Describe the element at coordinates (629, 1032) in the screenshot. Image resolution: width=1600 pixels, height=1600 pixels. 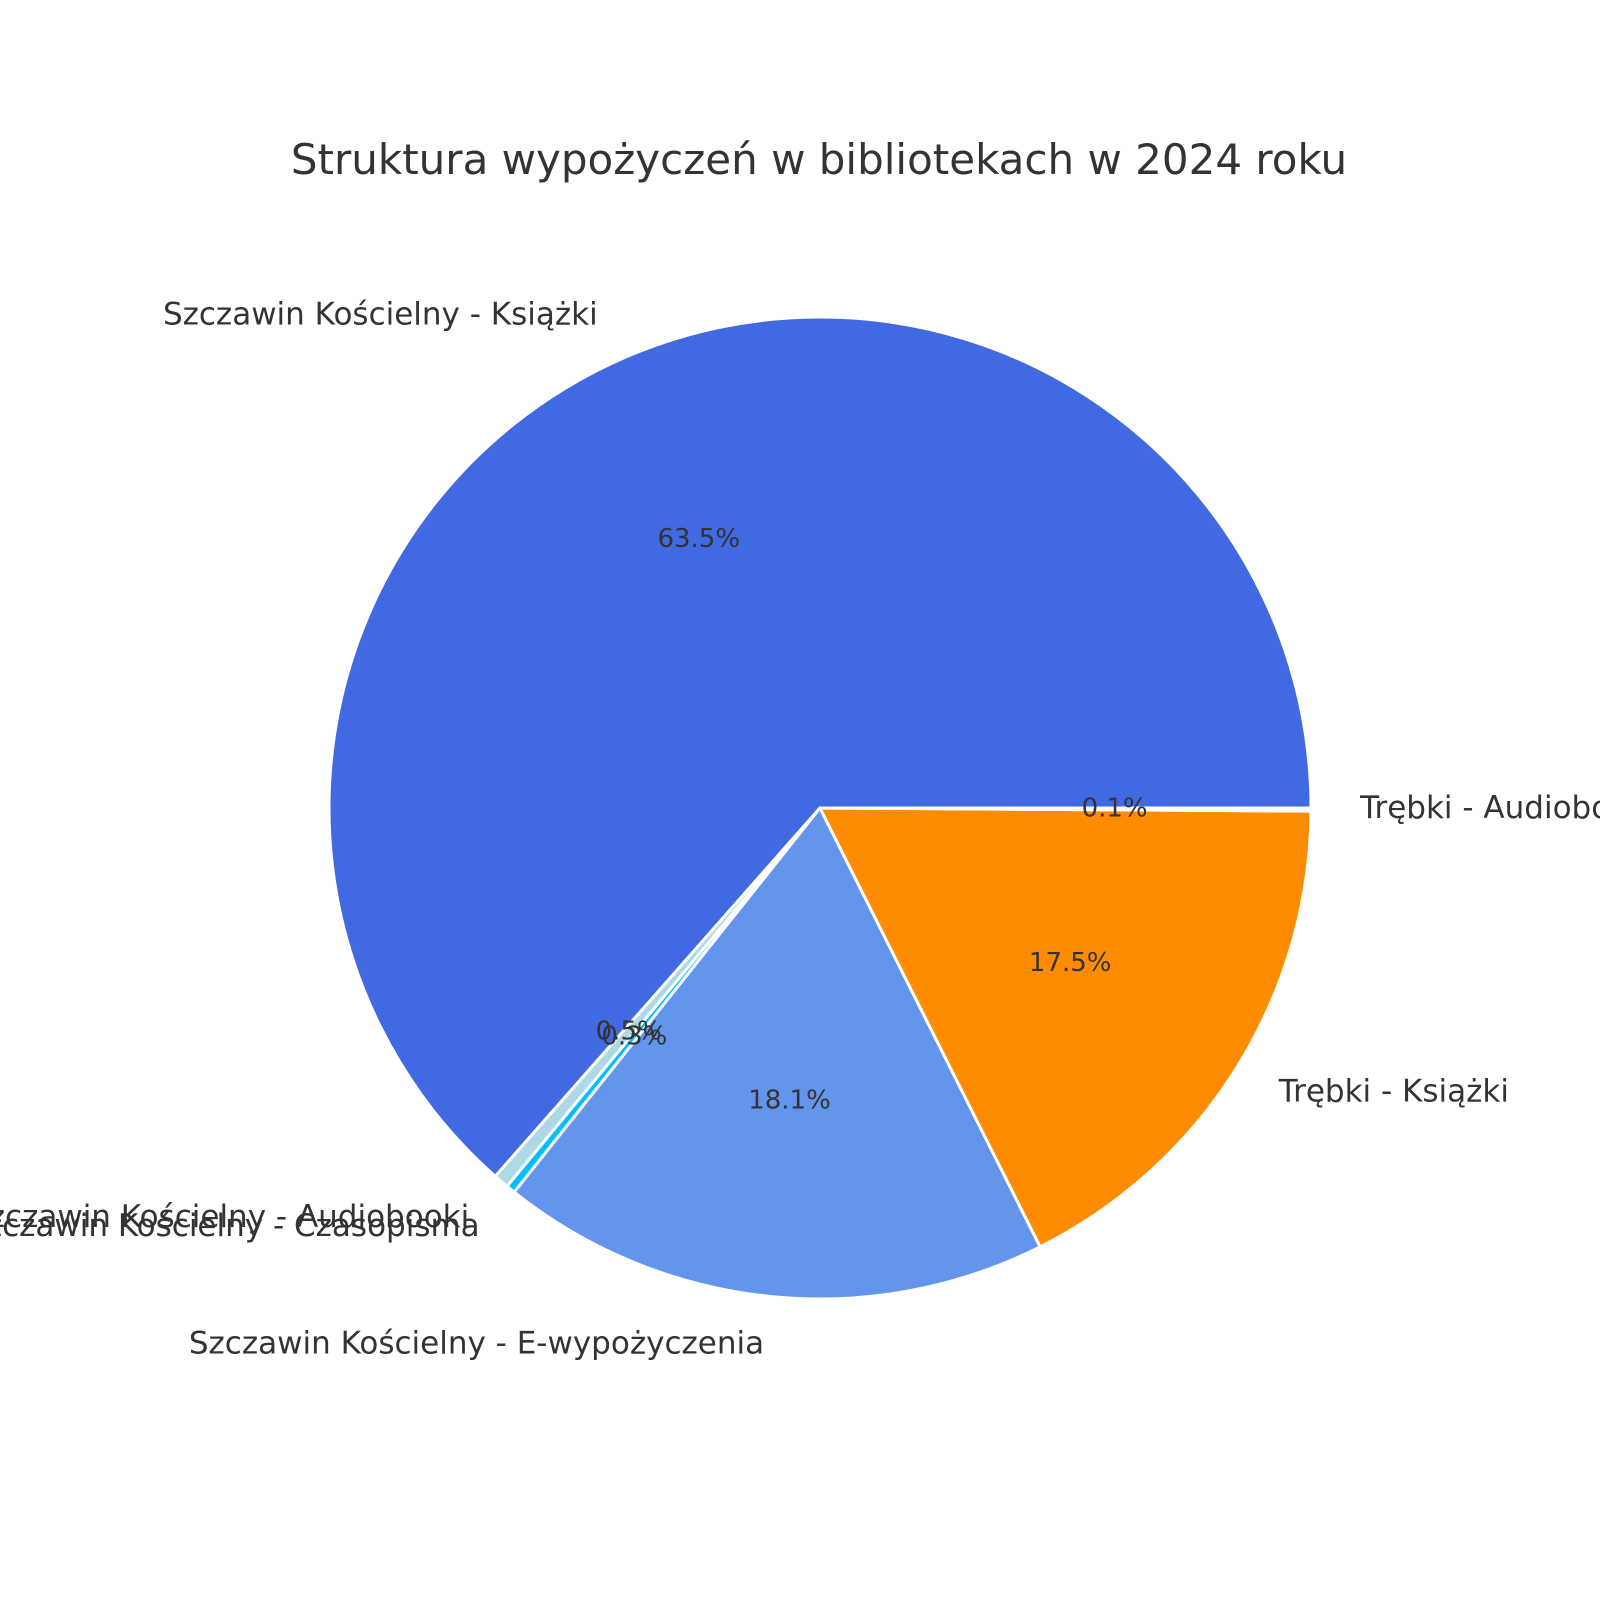
I see `percent-label-szczawin-koscielny-audiobooki: 0.5%` at that location.